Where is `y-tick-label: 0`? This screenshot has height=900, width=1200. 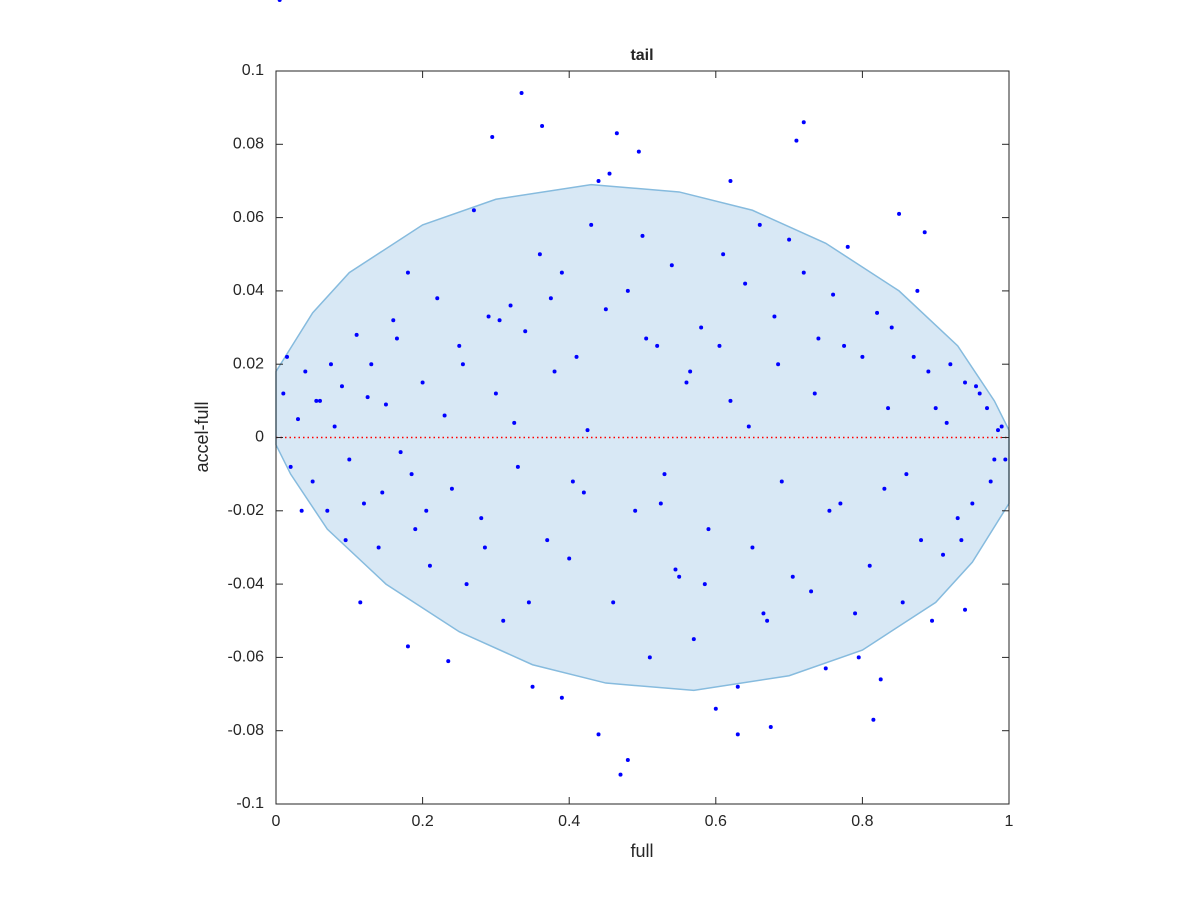 y-tick-label: 0 is located at coordinates (259, 437).